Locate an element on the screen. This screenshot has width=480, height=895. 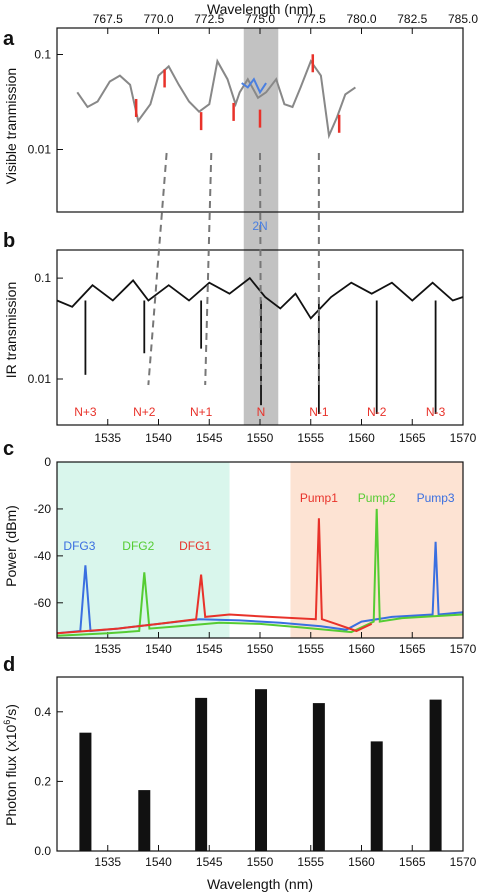
panel-b-ylabel: IR transmission is located at coordinates (11, 330).